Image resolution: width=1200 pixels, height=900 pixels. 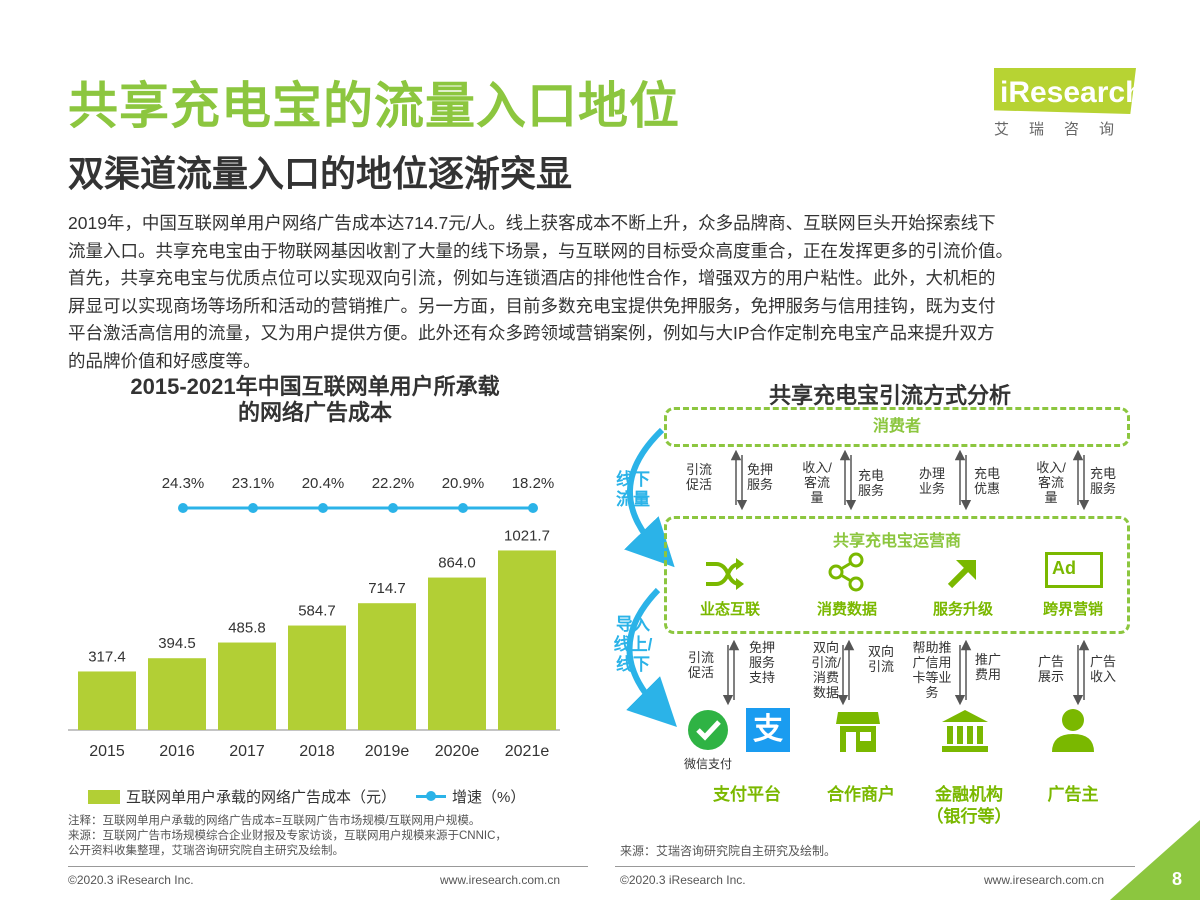 I want to click on flow-label: 双向引流, so click(x=880, y=659).